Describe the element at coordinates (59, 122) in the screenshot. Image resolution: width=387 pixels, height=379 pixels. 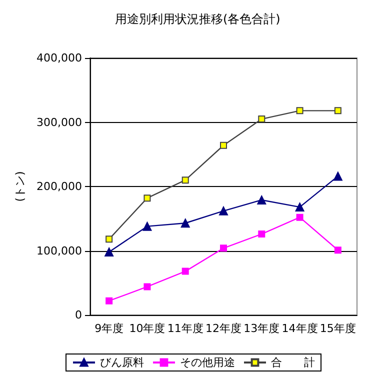
I see `y-tick-label: 300,000` at that location.